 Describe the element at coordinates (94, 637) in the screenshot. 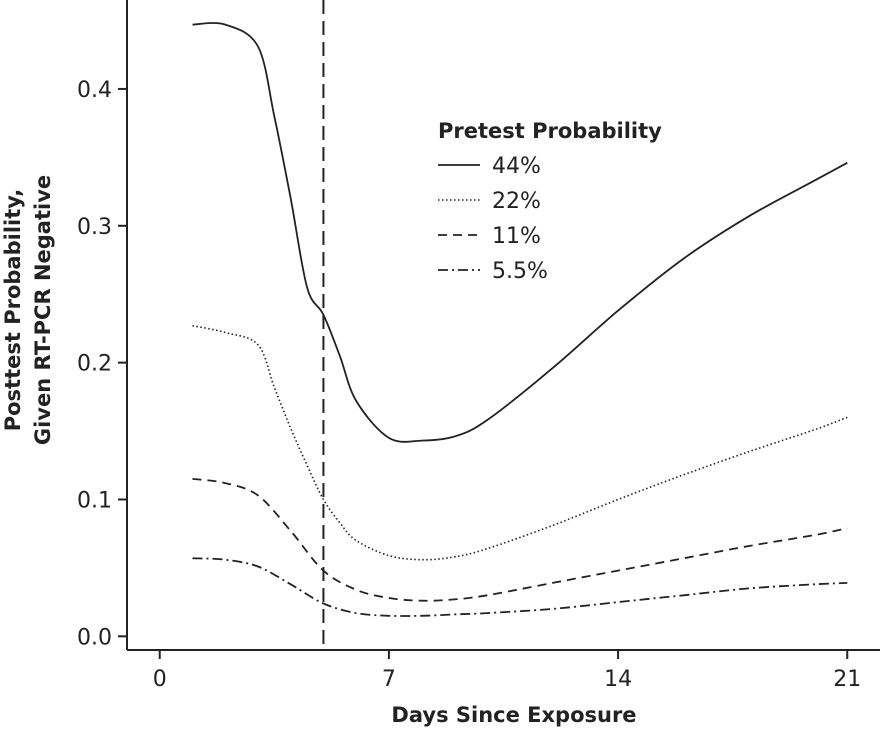

I see `y-tick-label: 0.0` at that location.